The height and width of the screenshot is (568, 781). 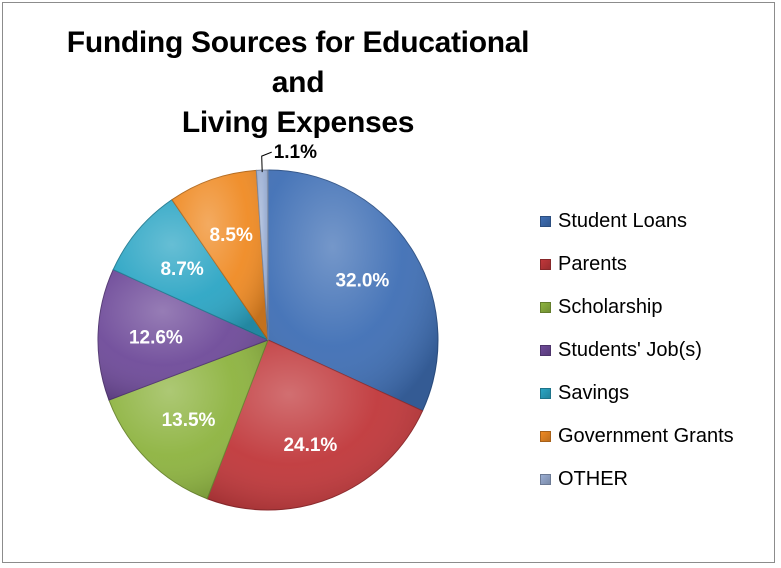 I want to click on legend-label-3: Students' Job(s), so click(x=630, y=350).